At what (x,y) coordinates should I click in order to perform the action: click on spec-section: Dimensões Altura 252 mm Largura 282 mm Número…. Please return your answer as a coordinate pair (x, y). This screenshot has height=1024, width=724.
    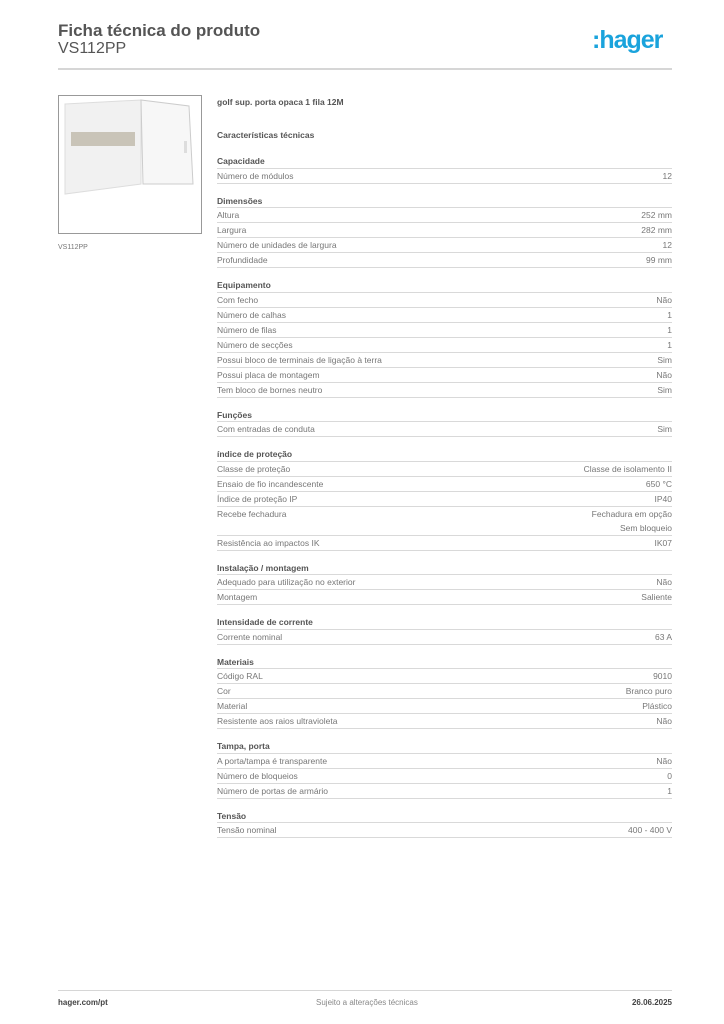
    Looking at the image, I should click on (444, 231).